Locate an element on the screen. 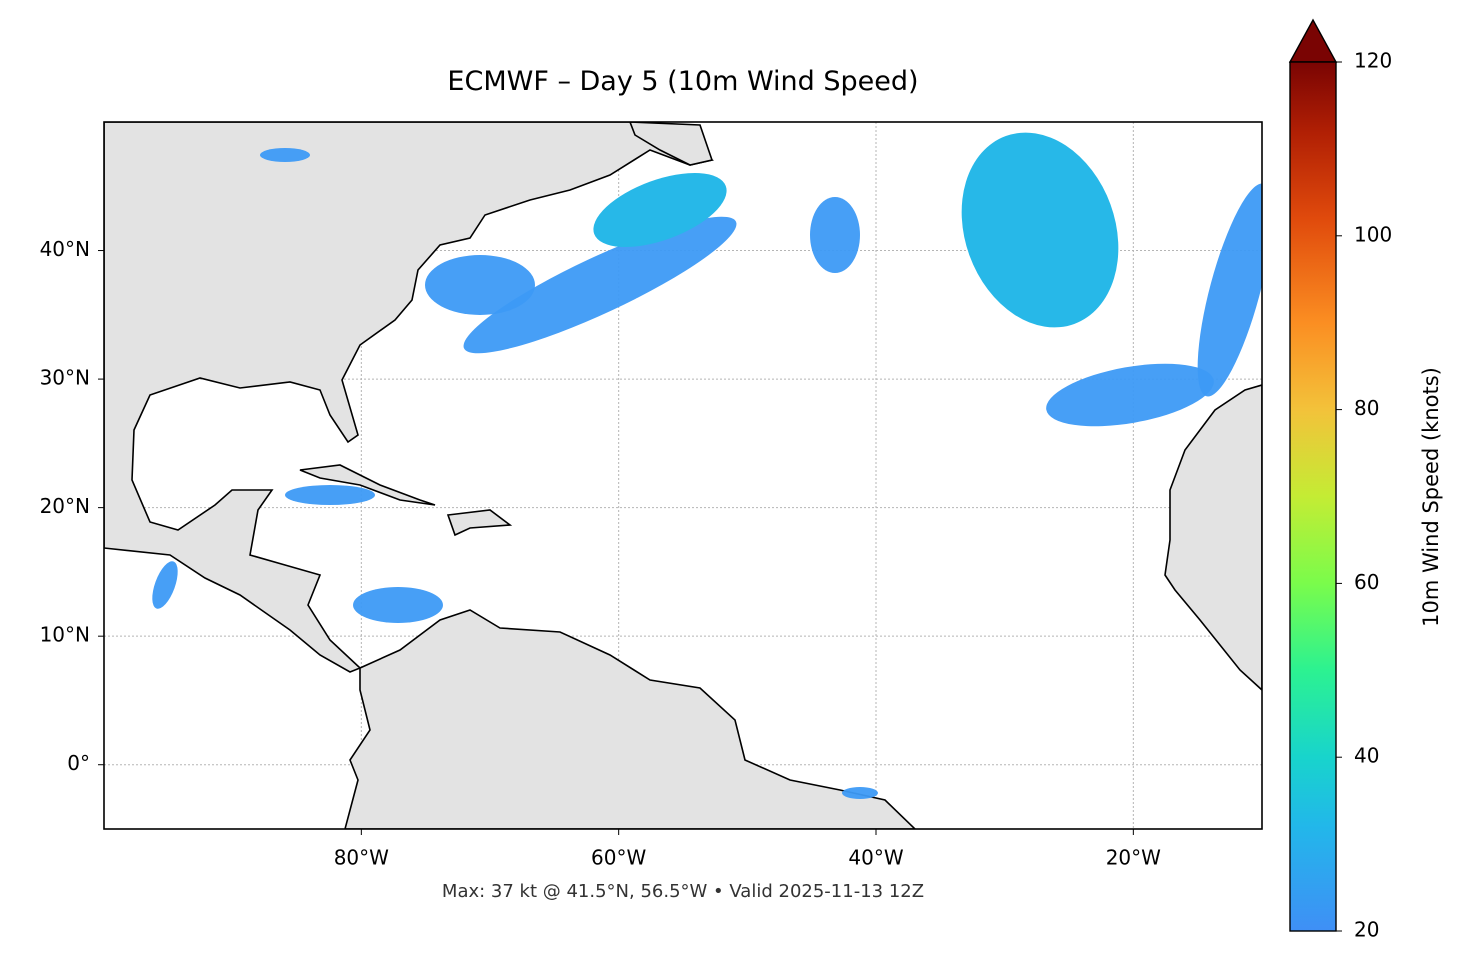 The width and height of the screenshot is (1466, 973). colorbar is located at coordinates (1313, 496).